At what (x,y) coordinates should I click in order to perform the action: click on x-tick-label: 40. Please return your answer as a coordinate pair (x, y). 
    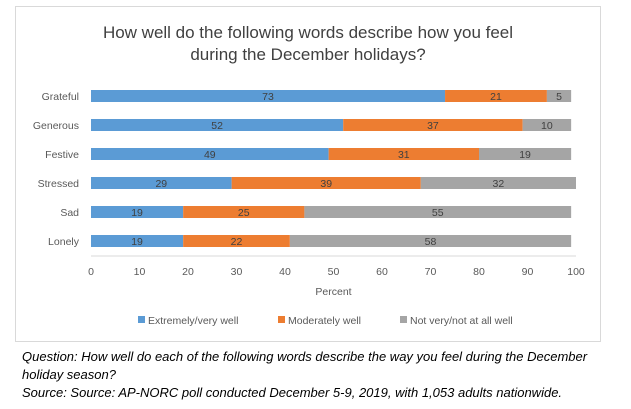
    Looking at the image, I should click on (285, 272).